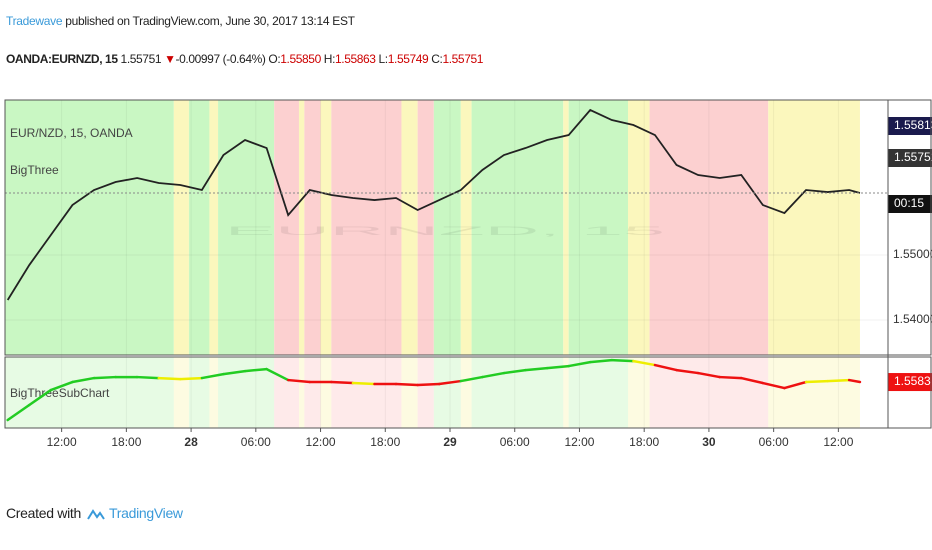 This screenshot has width=932, height=550. What do you see at coordinates (43, 513) in the screenshot?
I see `created-with: Created with` at bounding box center [43, 513].